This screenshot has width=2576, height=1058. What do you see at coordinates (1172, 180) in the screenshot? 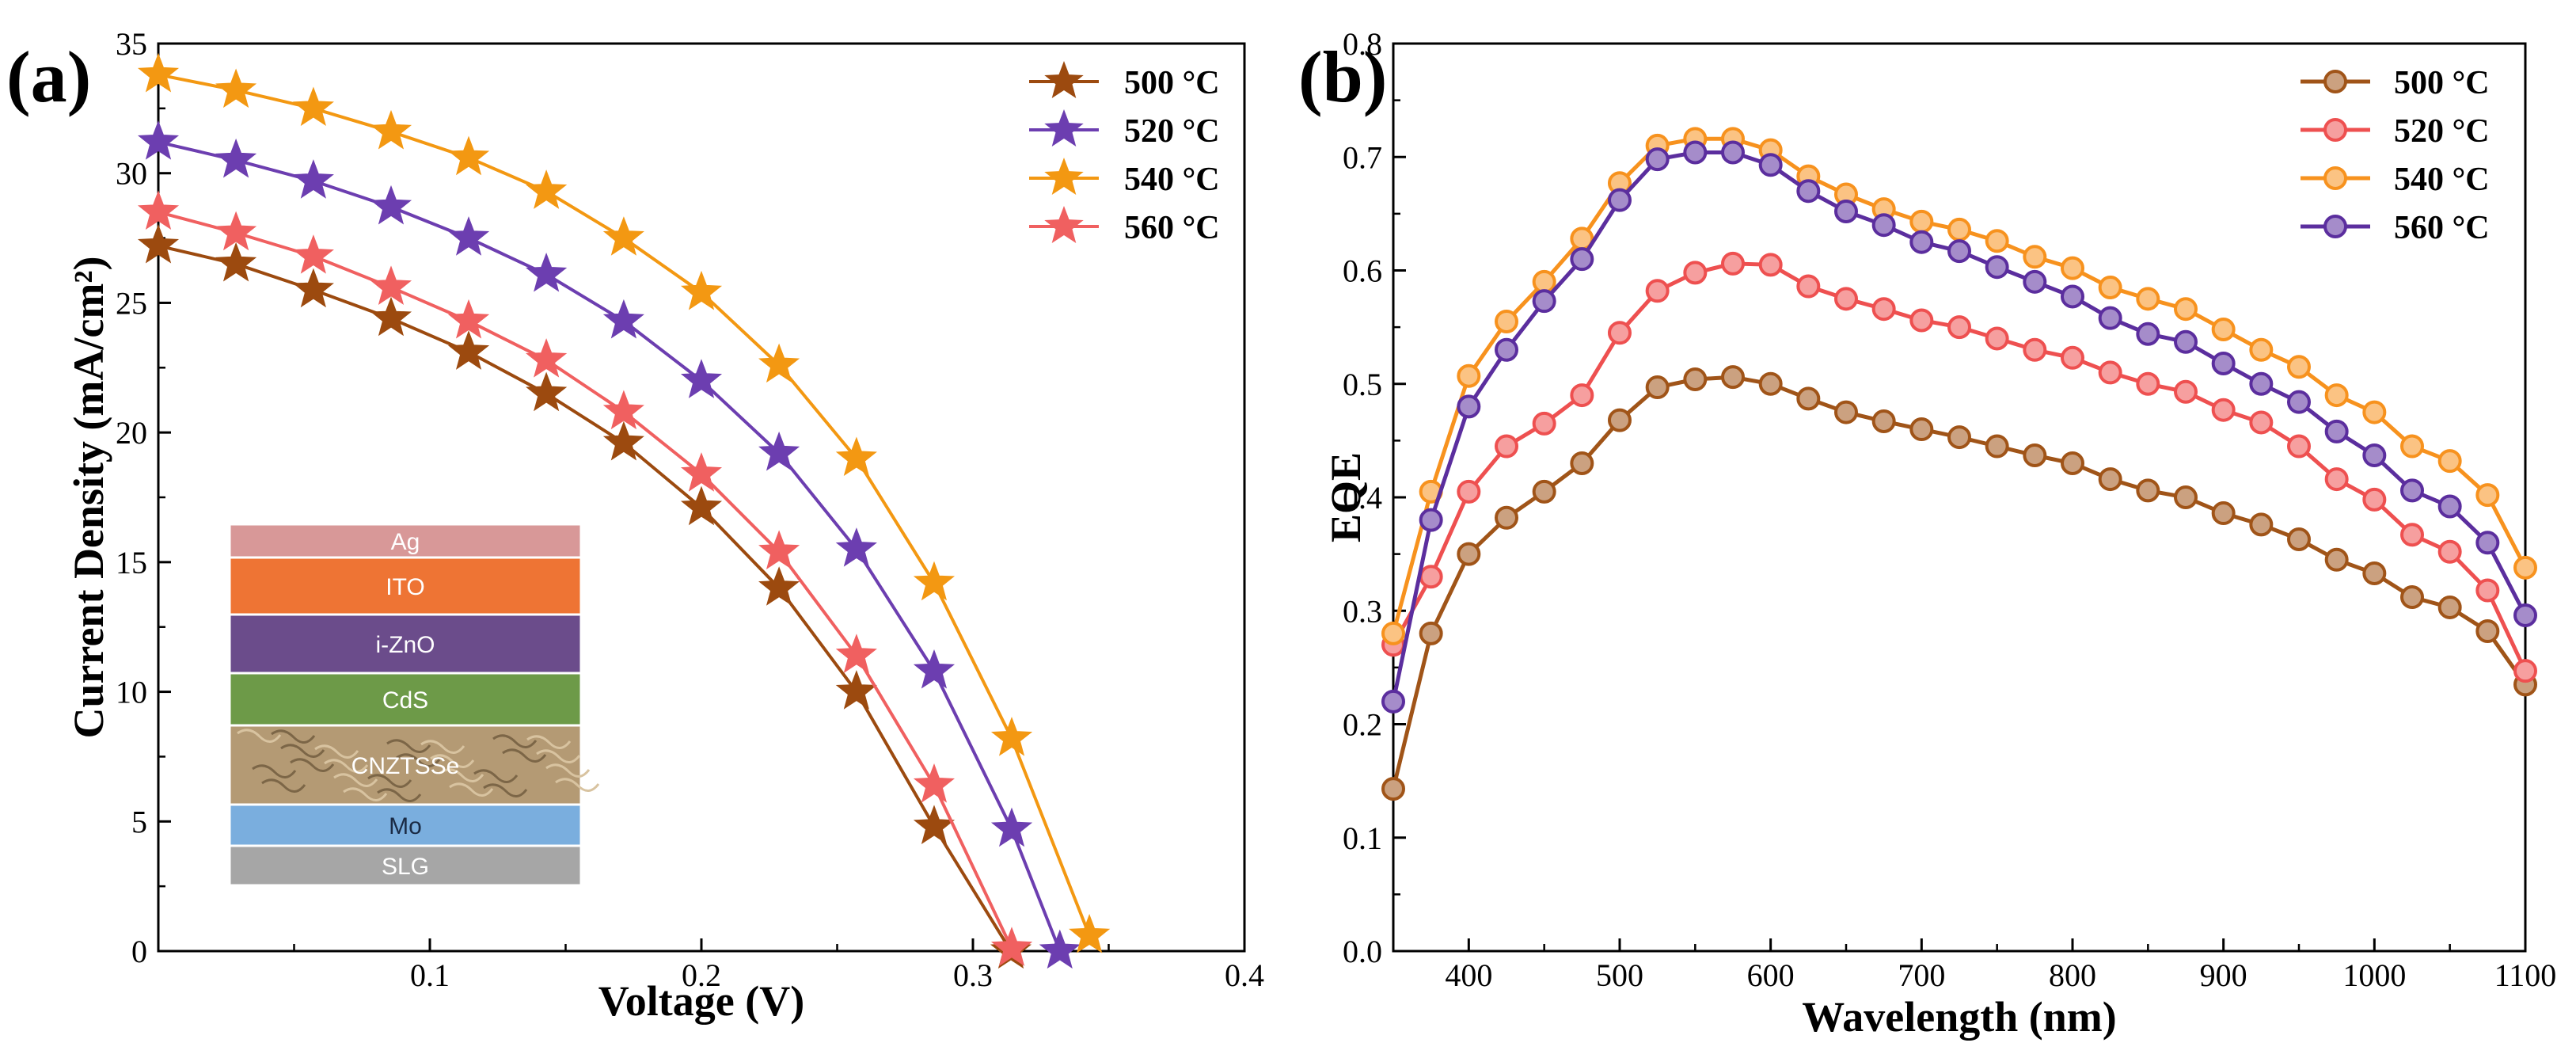
I see `legend-label-540: 540 °C` at bounding box center [1172, 180].